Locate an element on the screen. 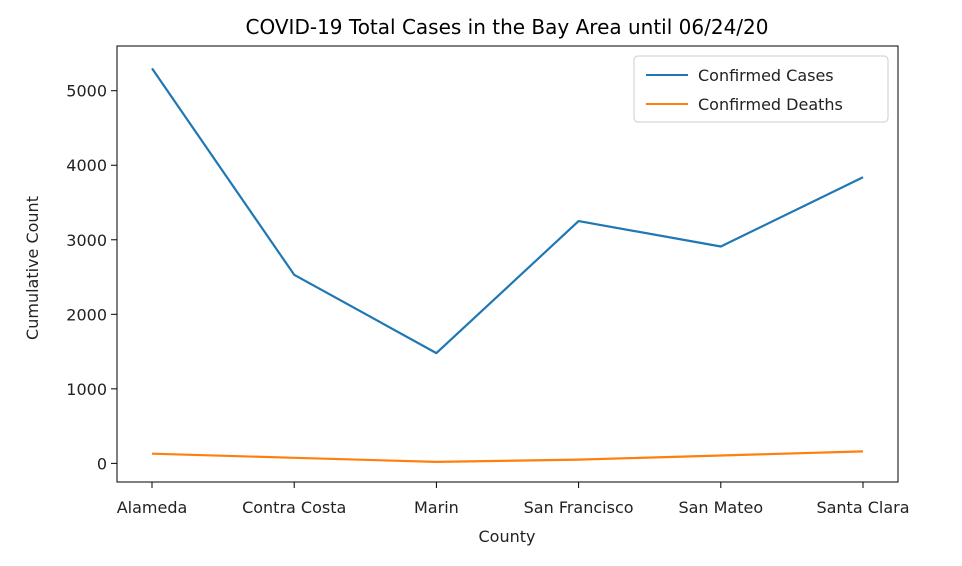 The image size is (962, 566). x-tick-label: San Mateo is located at coordinates (720, 507).